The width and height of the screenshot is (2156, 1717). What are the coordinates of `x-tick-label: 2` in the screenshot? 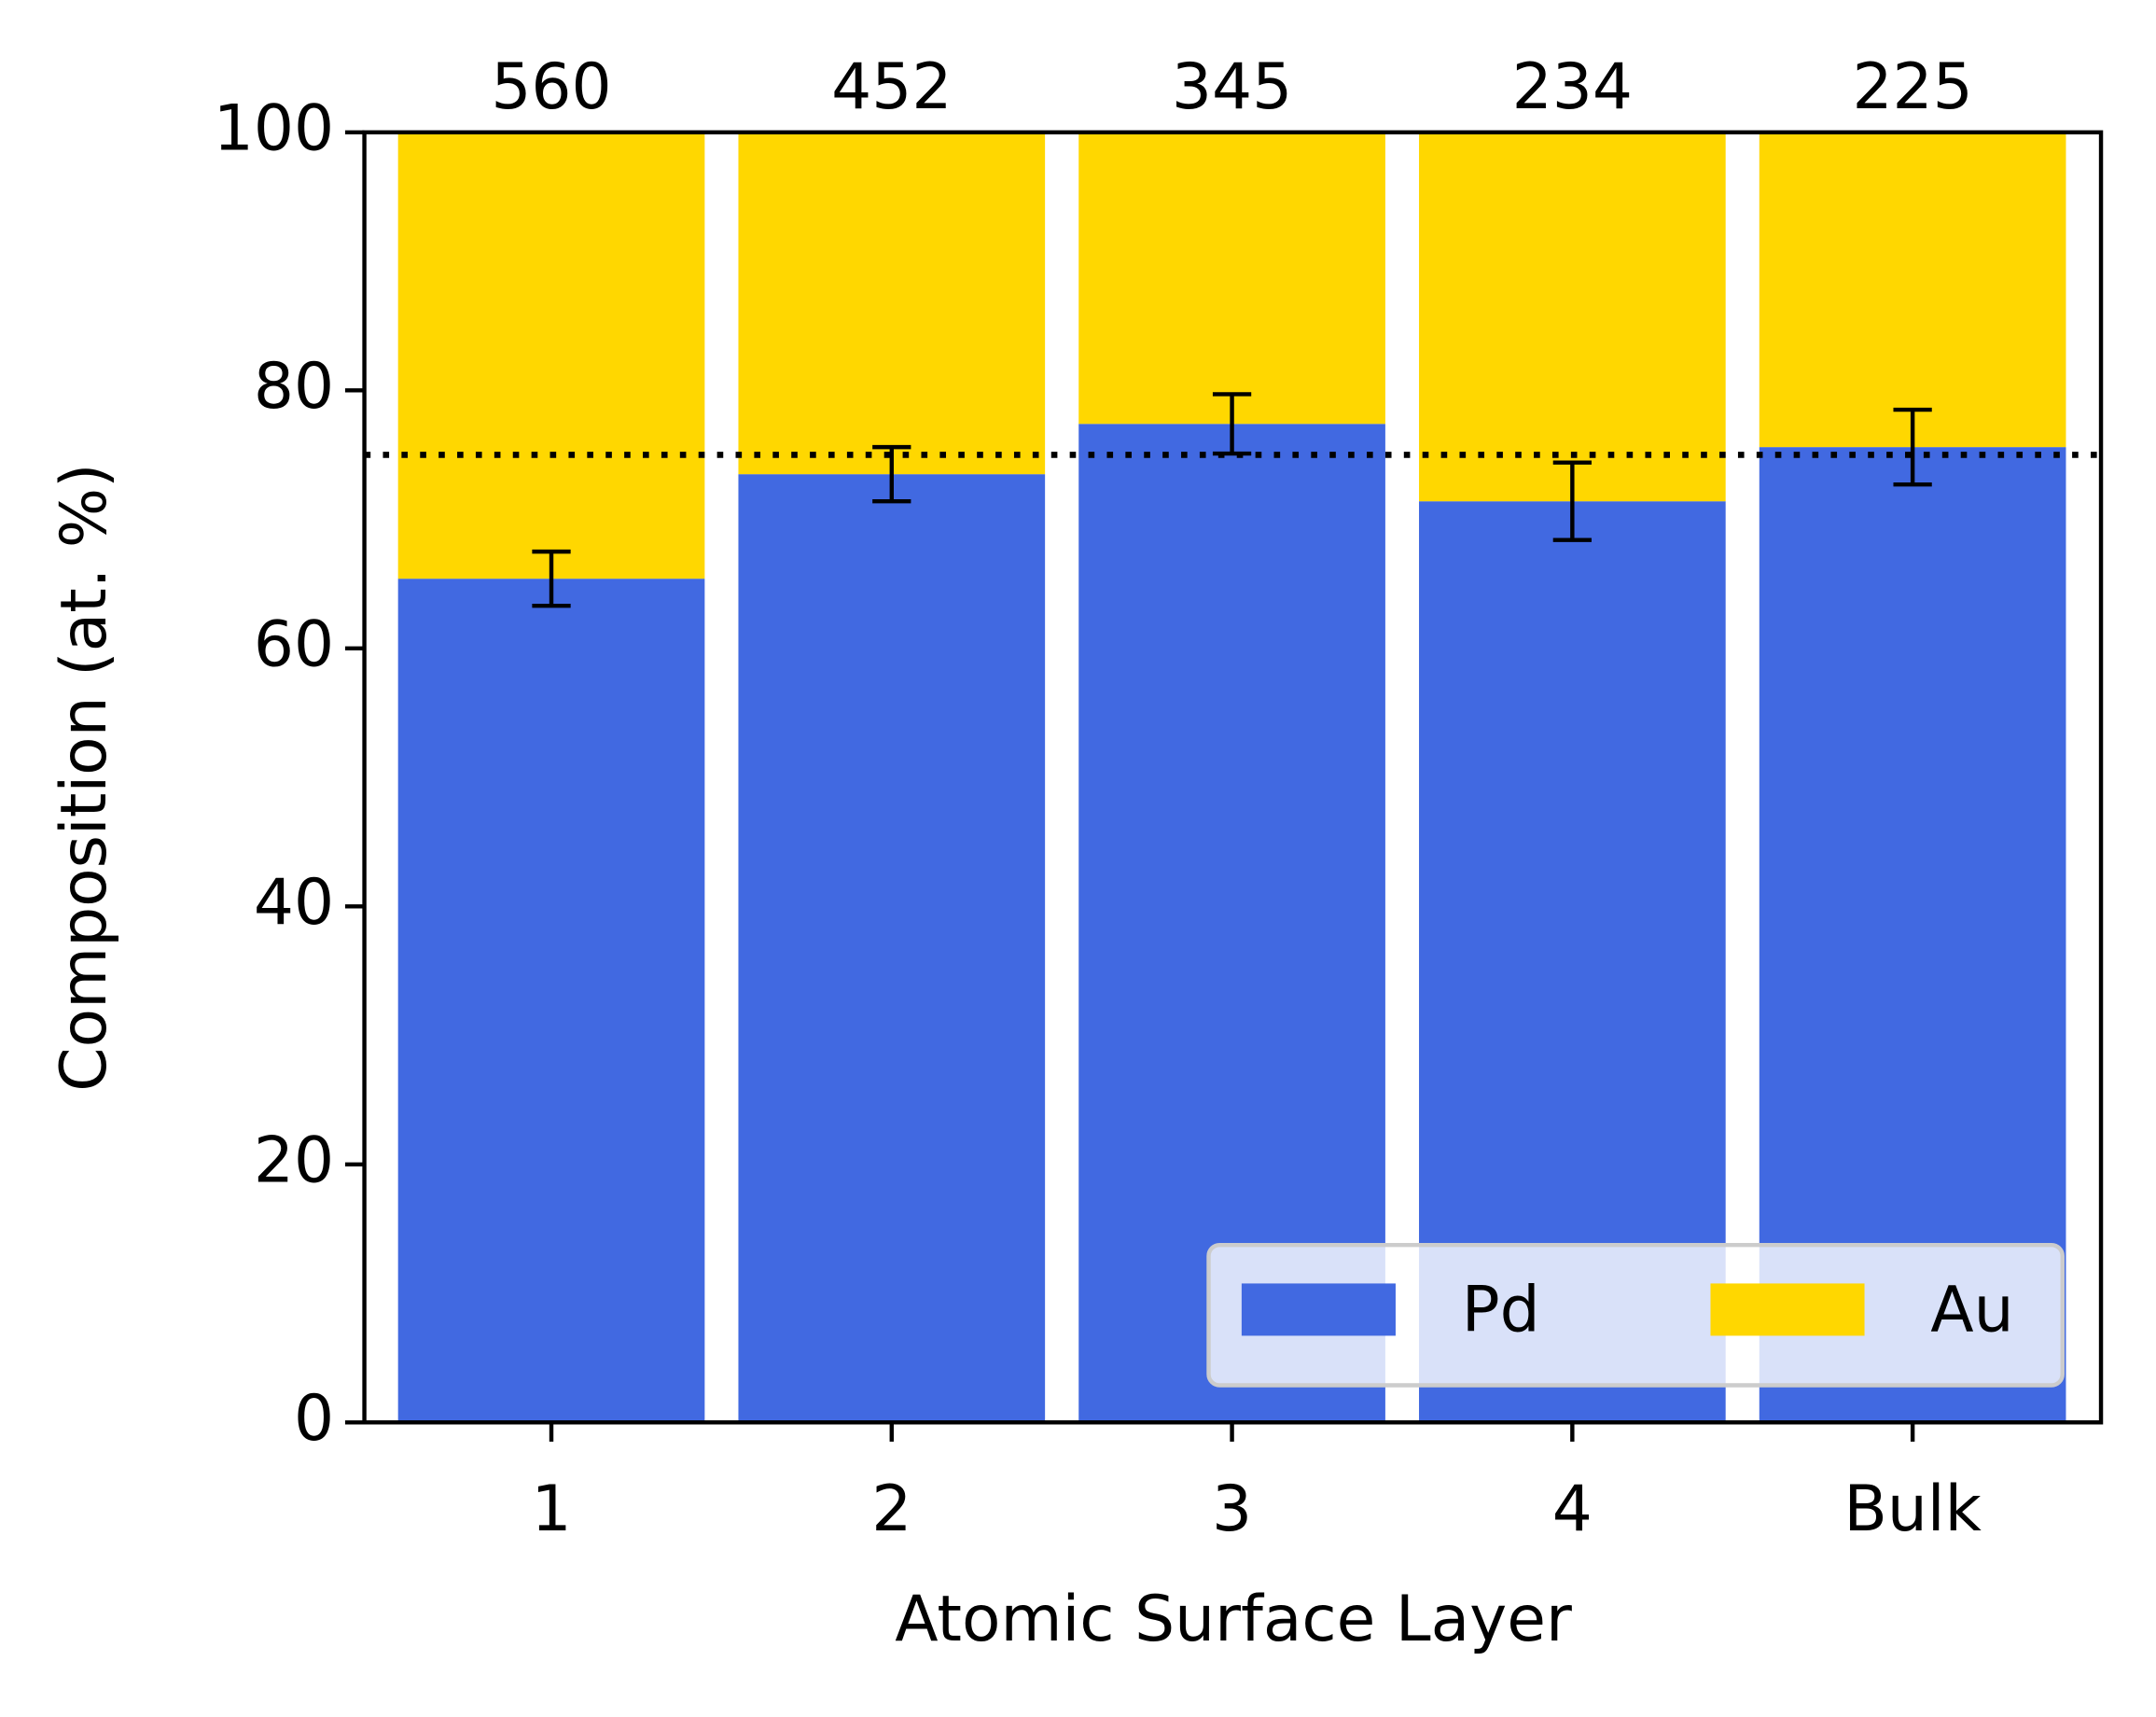 It's located at (891, 1508).